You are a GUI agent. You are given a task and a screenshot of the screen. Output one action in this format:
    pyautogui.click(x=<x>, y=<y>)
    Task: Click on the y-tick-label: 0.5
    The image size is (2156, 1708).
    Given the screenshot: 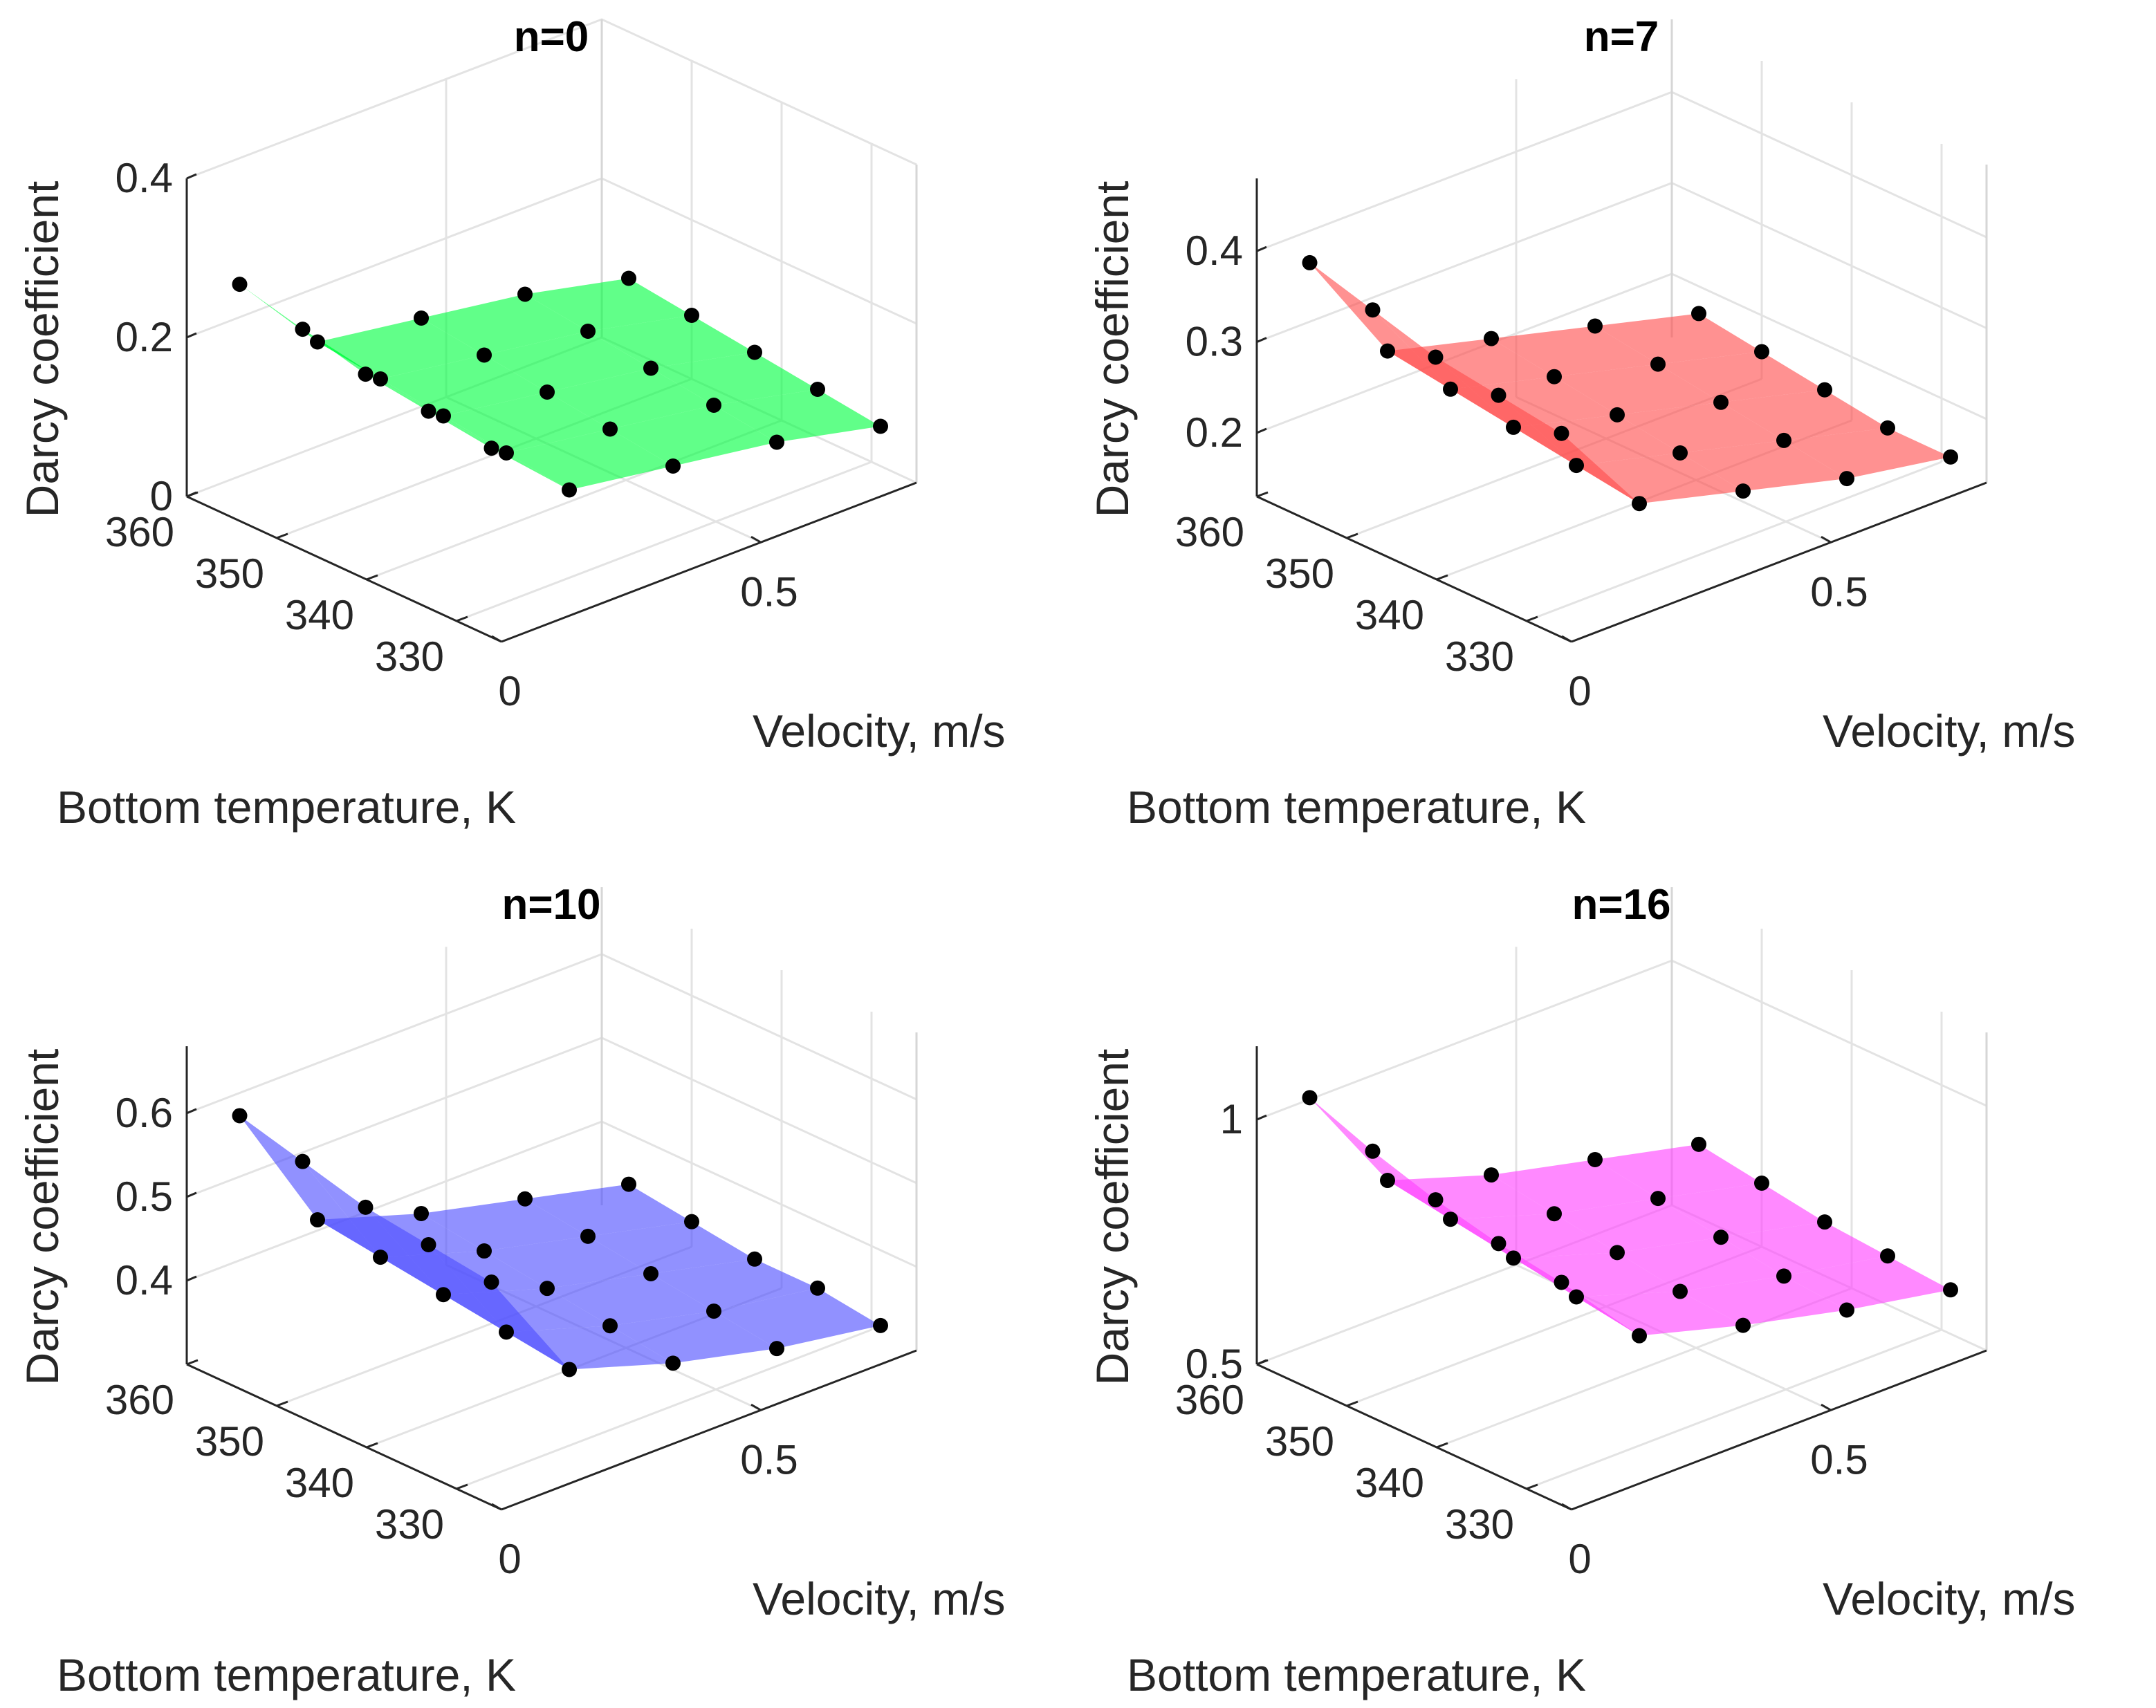 What is the action you would take?
    pyautogui.click(x=1839, y=591)
    